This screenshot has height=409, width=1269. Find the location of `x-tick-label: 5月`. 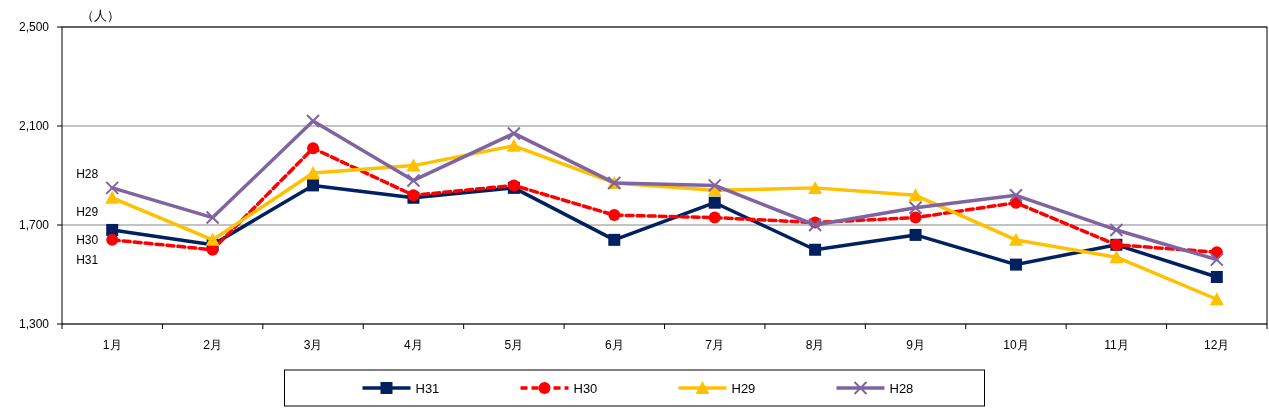

x-tick-label: 5月 is located at coordinates (514, 345).